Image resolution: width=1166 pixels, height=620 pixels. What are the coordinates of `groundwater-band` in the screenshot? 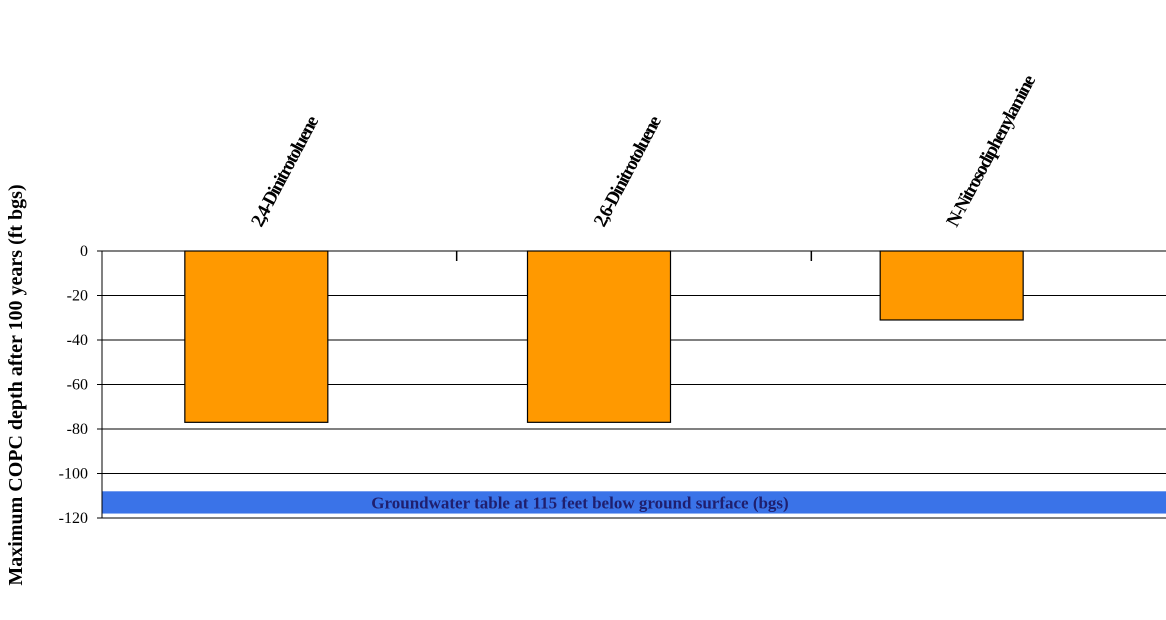 It's located at (634, 502).